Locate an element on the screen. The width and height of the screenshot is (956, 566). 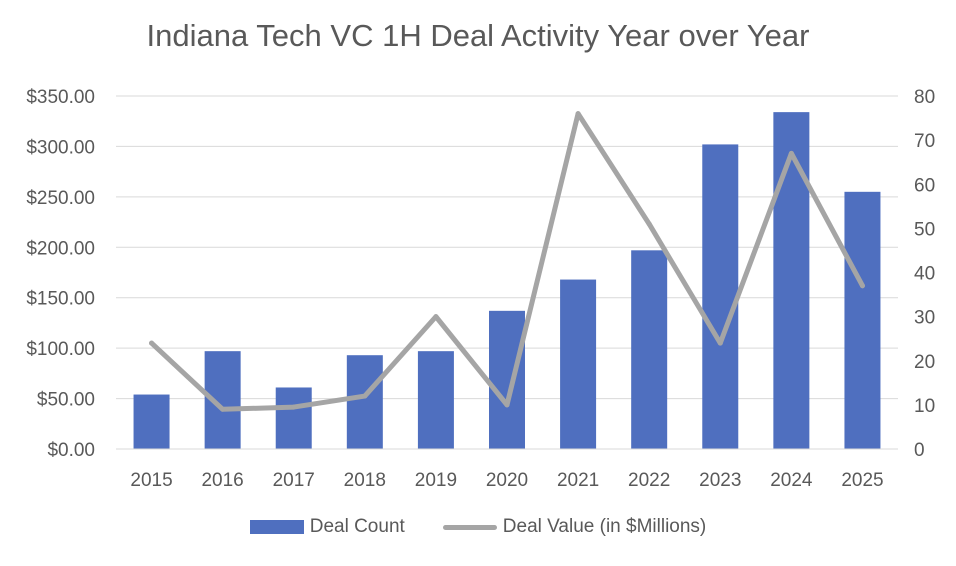
x-axis-tick-label: 2019 is located at coordinates (436, 480).